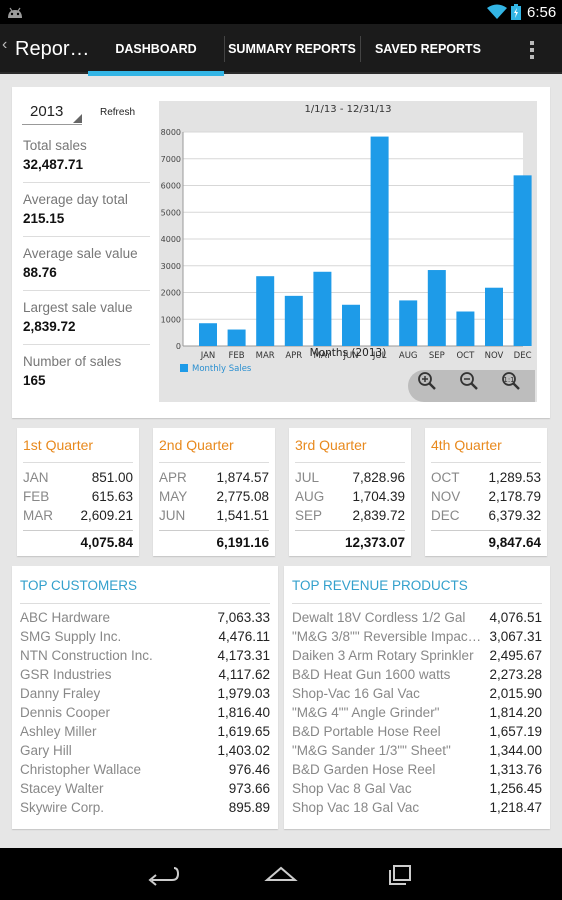 The width and height of the screenshot is (562, 900). I want to click on list-item: NTN Construction Inc. 4,173.31, so click(145, 657).